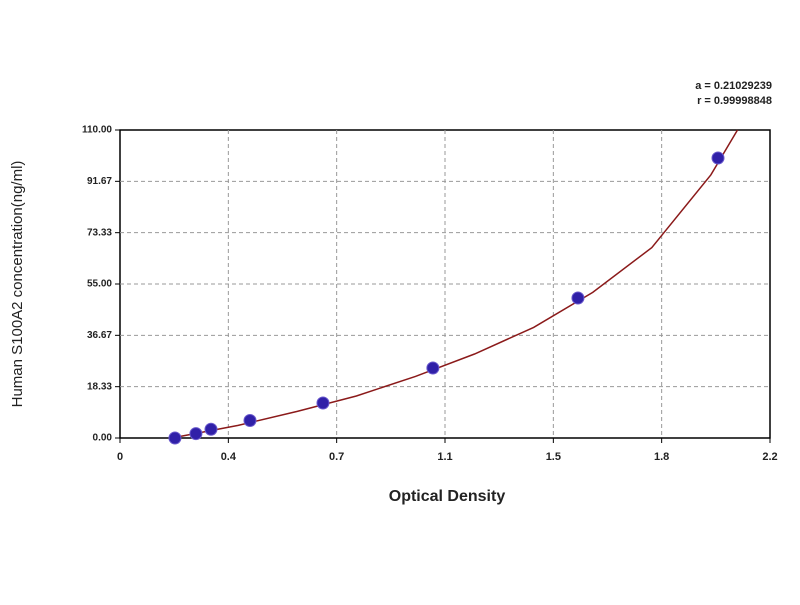 This screenshot has height=605, width=800. What do you see at coordinates (447, 496) in the screenshot?
I see `x-axis-label: Optical Density` at bounding box center [447, 496].